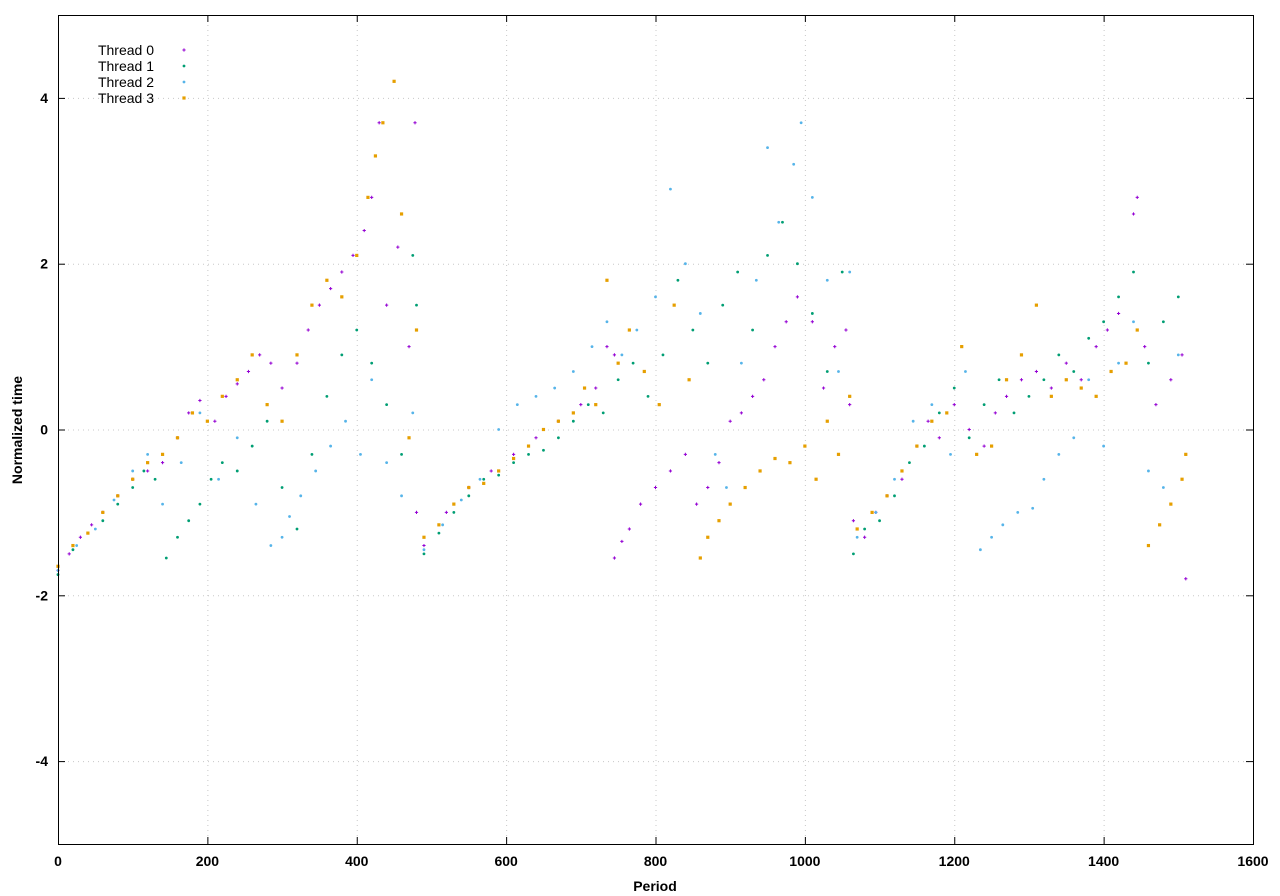 This screenshot has width=1280, height=896. Describe the element at coordinates (42, 761) in the screenshot. I see `y-tick-label: -4` at that location.